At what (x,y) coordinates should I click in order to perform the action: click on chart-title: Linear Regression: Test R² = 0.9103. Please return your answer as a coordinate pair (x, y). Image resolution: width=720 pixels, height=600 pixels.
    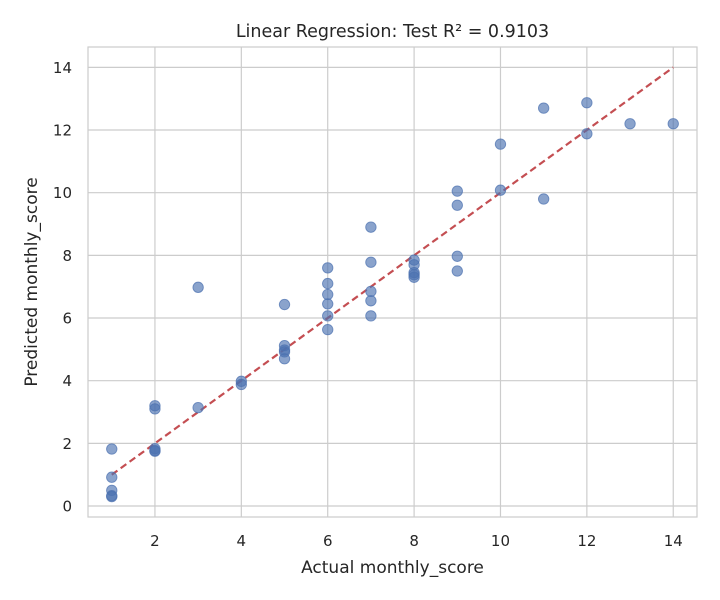
    Looking at the image, I should click on (392, 32).